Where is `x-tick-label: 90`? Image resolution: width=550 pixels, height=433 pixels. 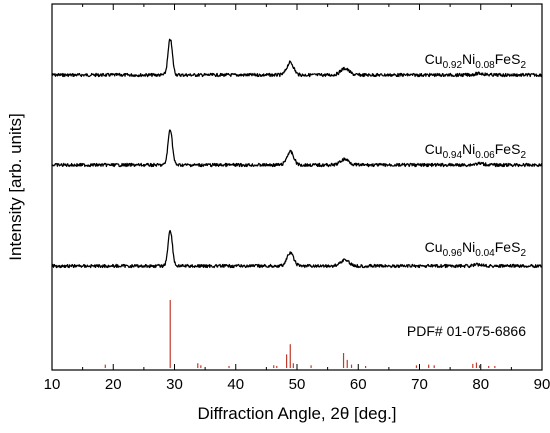 x-tick-label: 90 is located at coordinates (542, 384).